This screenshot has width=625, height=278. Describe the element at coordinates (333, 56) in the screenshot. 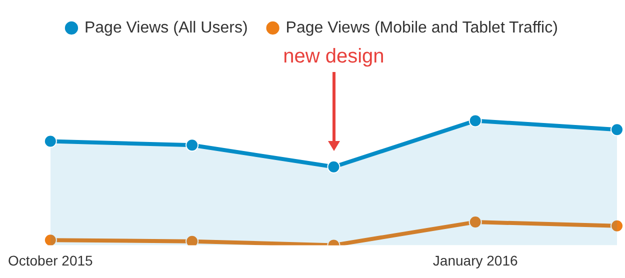

I see `text: new design` at that location.